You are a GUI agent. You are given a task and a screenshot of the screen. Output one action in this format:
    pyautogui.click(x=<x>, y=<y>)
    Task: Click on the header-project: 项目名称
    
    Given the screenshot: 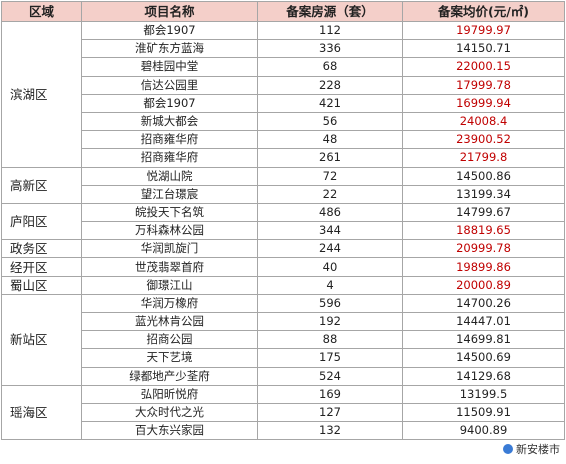 What is the action you would take?
    pyautogui.click(x=169, y=11)
    